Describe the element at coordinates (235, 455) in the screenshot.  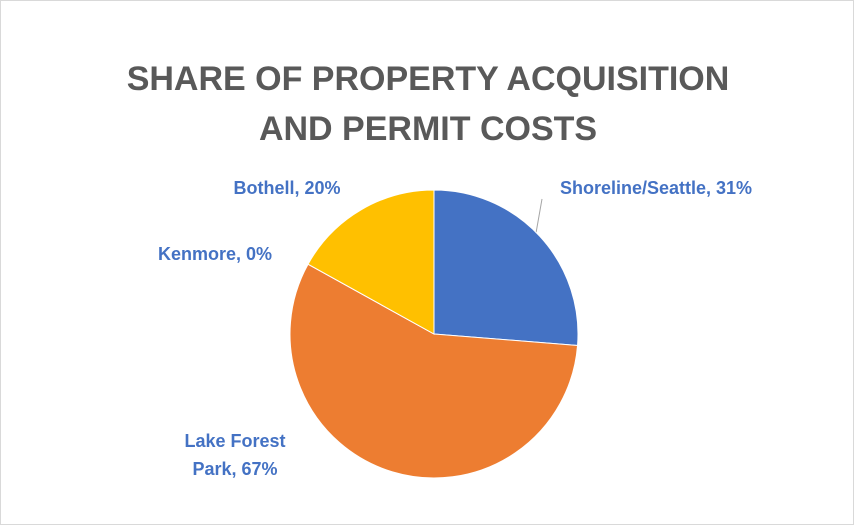
I see `data-label: Lake Forest Park, 67%` at that location.